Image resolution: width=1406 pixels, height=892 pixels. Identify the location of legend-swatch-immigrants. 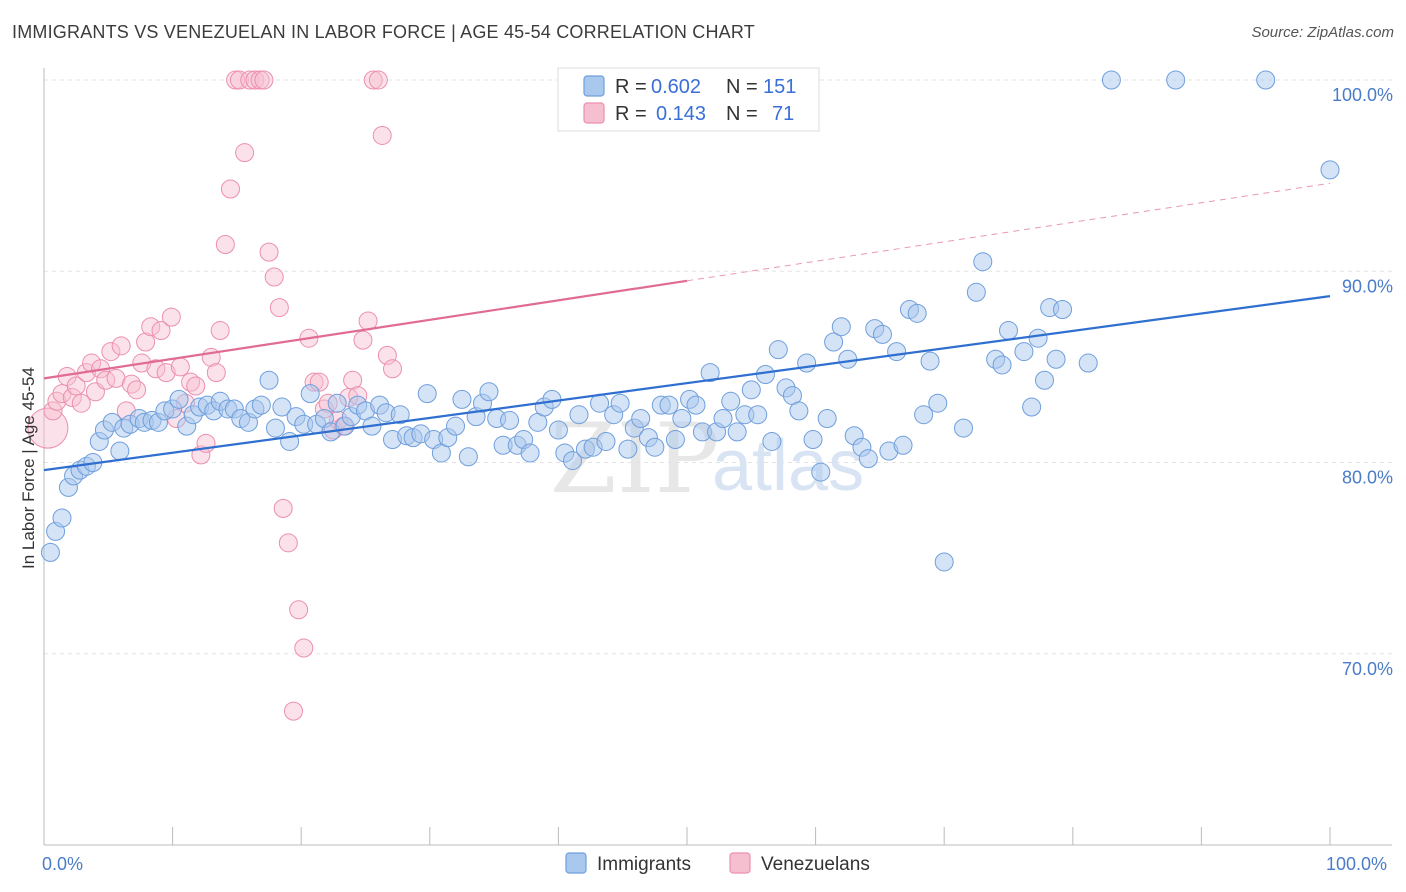
(594, 86).